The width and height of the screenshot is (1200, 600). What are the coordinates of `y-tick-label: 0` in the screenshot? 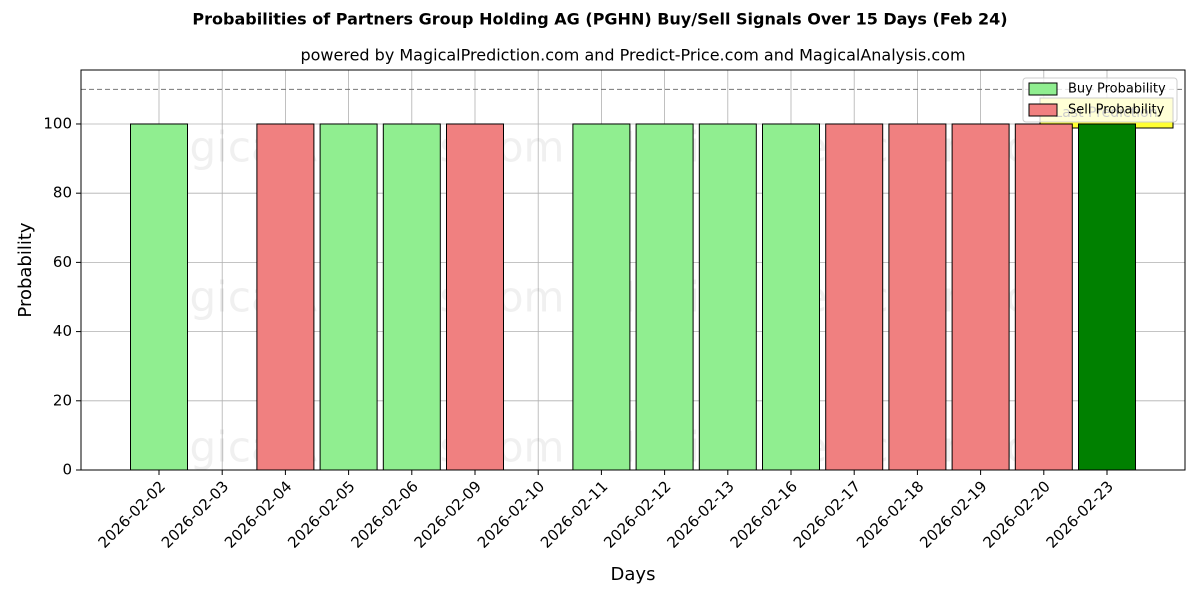 It's located at (67, 470).